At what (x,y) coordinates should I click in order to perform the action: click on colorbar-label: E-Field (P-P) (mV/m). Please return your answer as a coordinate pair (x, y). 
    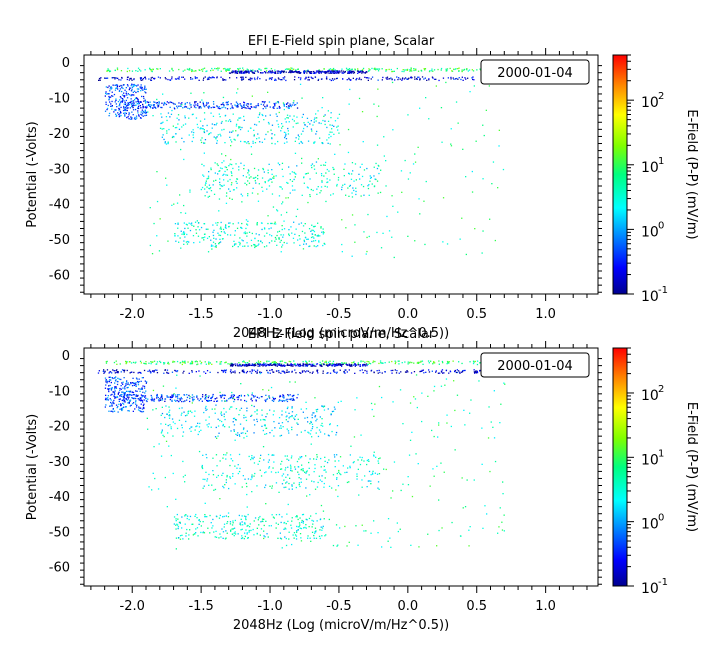
    Looking at the image, I should click on (691, 174).